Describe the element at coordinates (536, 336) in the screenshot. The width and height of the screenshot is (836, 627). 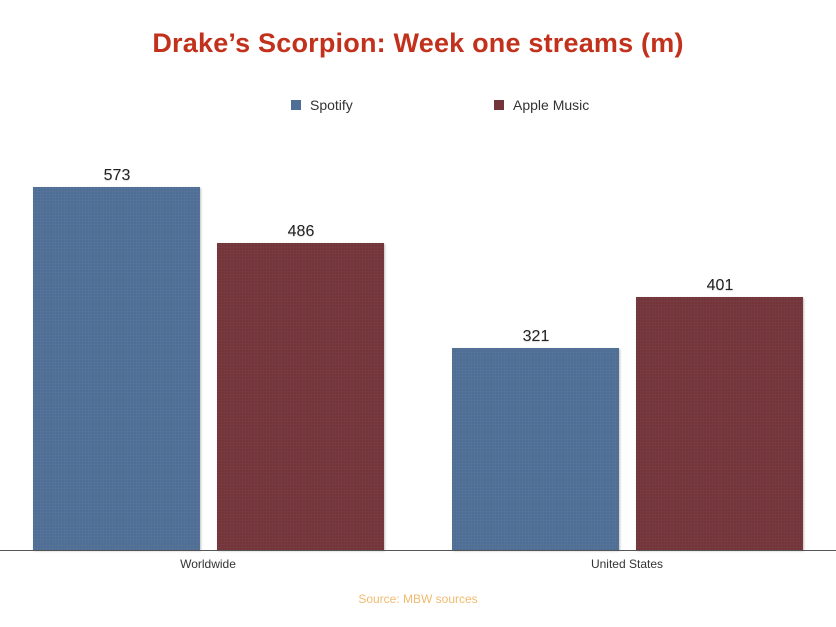
I see `value-label-us-spotify: 321` at that location.